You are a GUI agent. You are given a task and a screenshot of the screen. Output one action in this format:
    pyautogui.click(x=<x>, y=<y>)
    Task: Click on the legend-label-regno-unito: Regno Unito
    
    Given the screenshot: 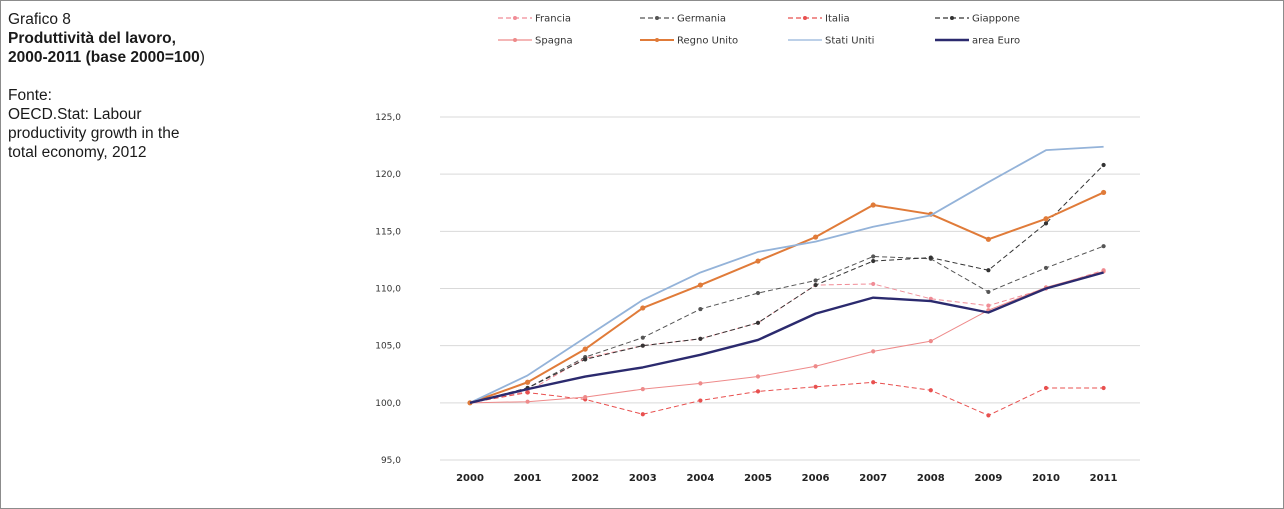 What is the action you would take?
    pyautogui.click(x=707, y=41)
    